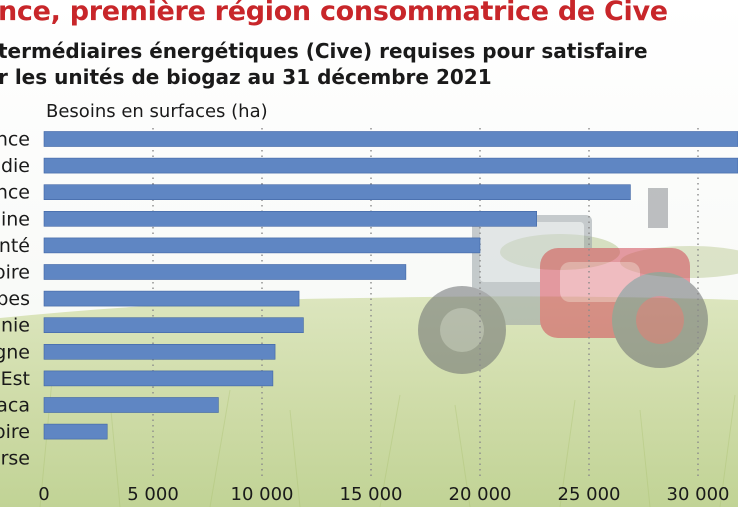  I want to click on category-label: ine, so click(15, 219).